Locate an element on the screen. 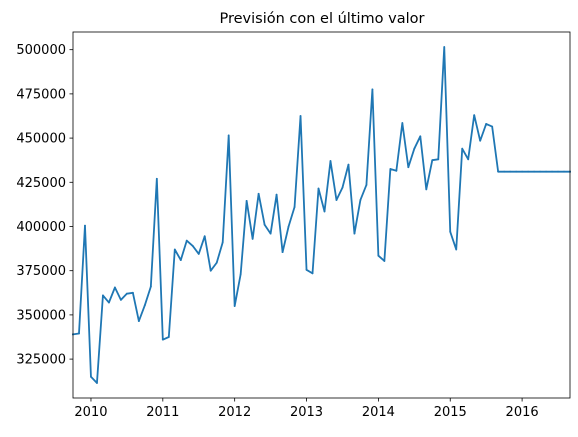 The image size is (578, 437). y-tick-label: 425000 is located at coordinates (41, 183).